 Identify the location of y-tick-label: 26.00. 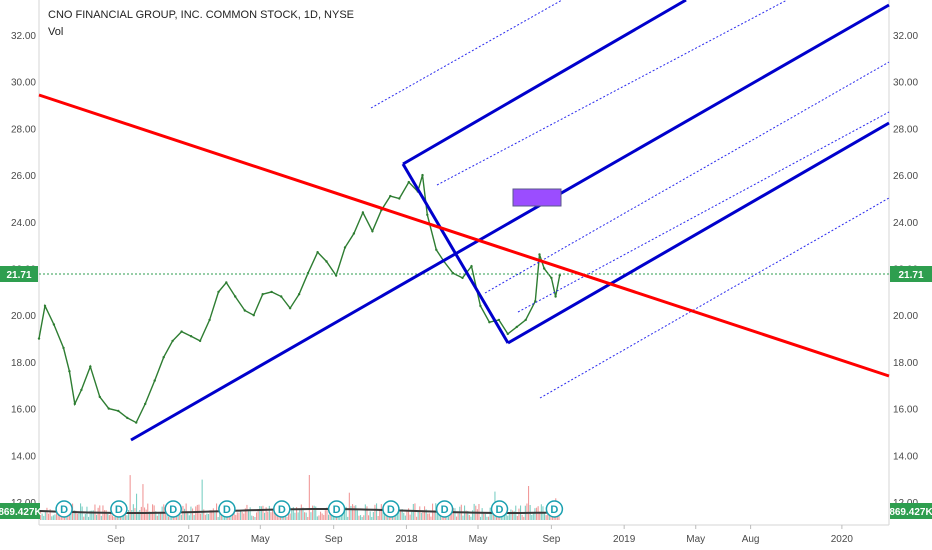
(905, 176).